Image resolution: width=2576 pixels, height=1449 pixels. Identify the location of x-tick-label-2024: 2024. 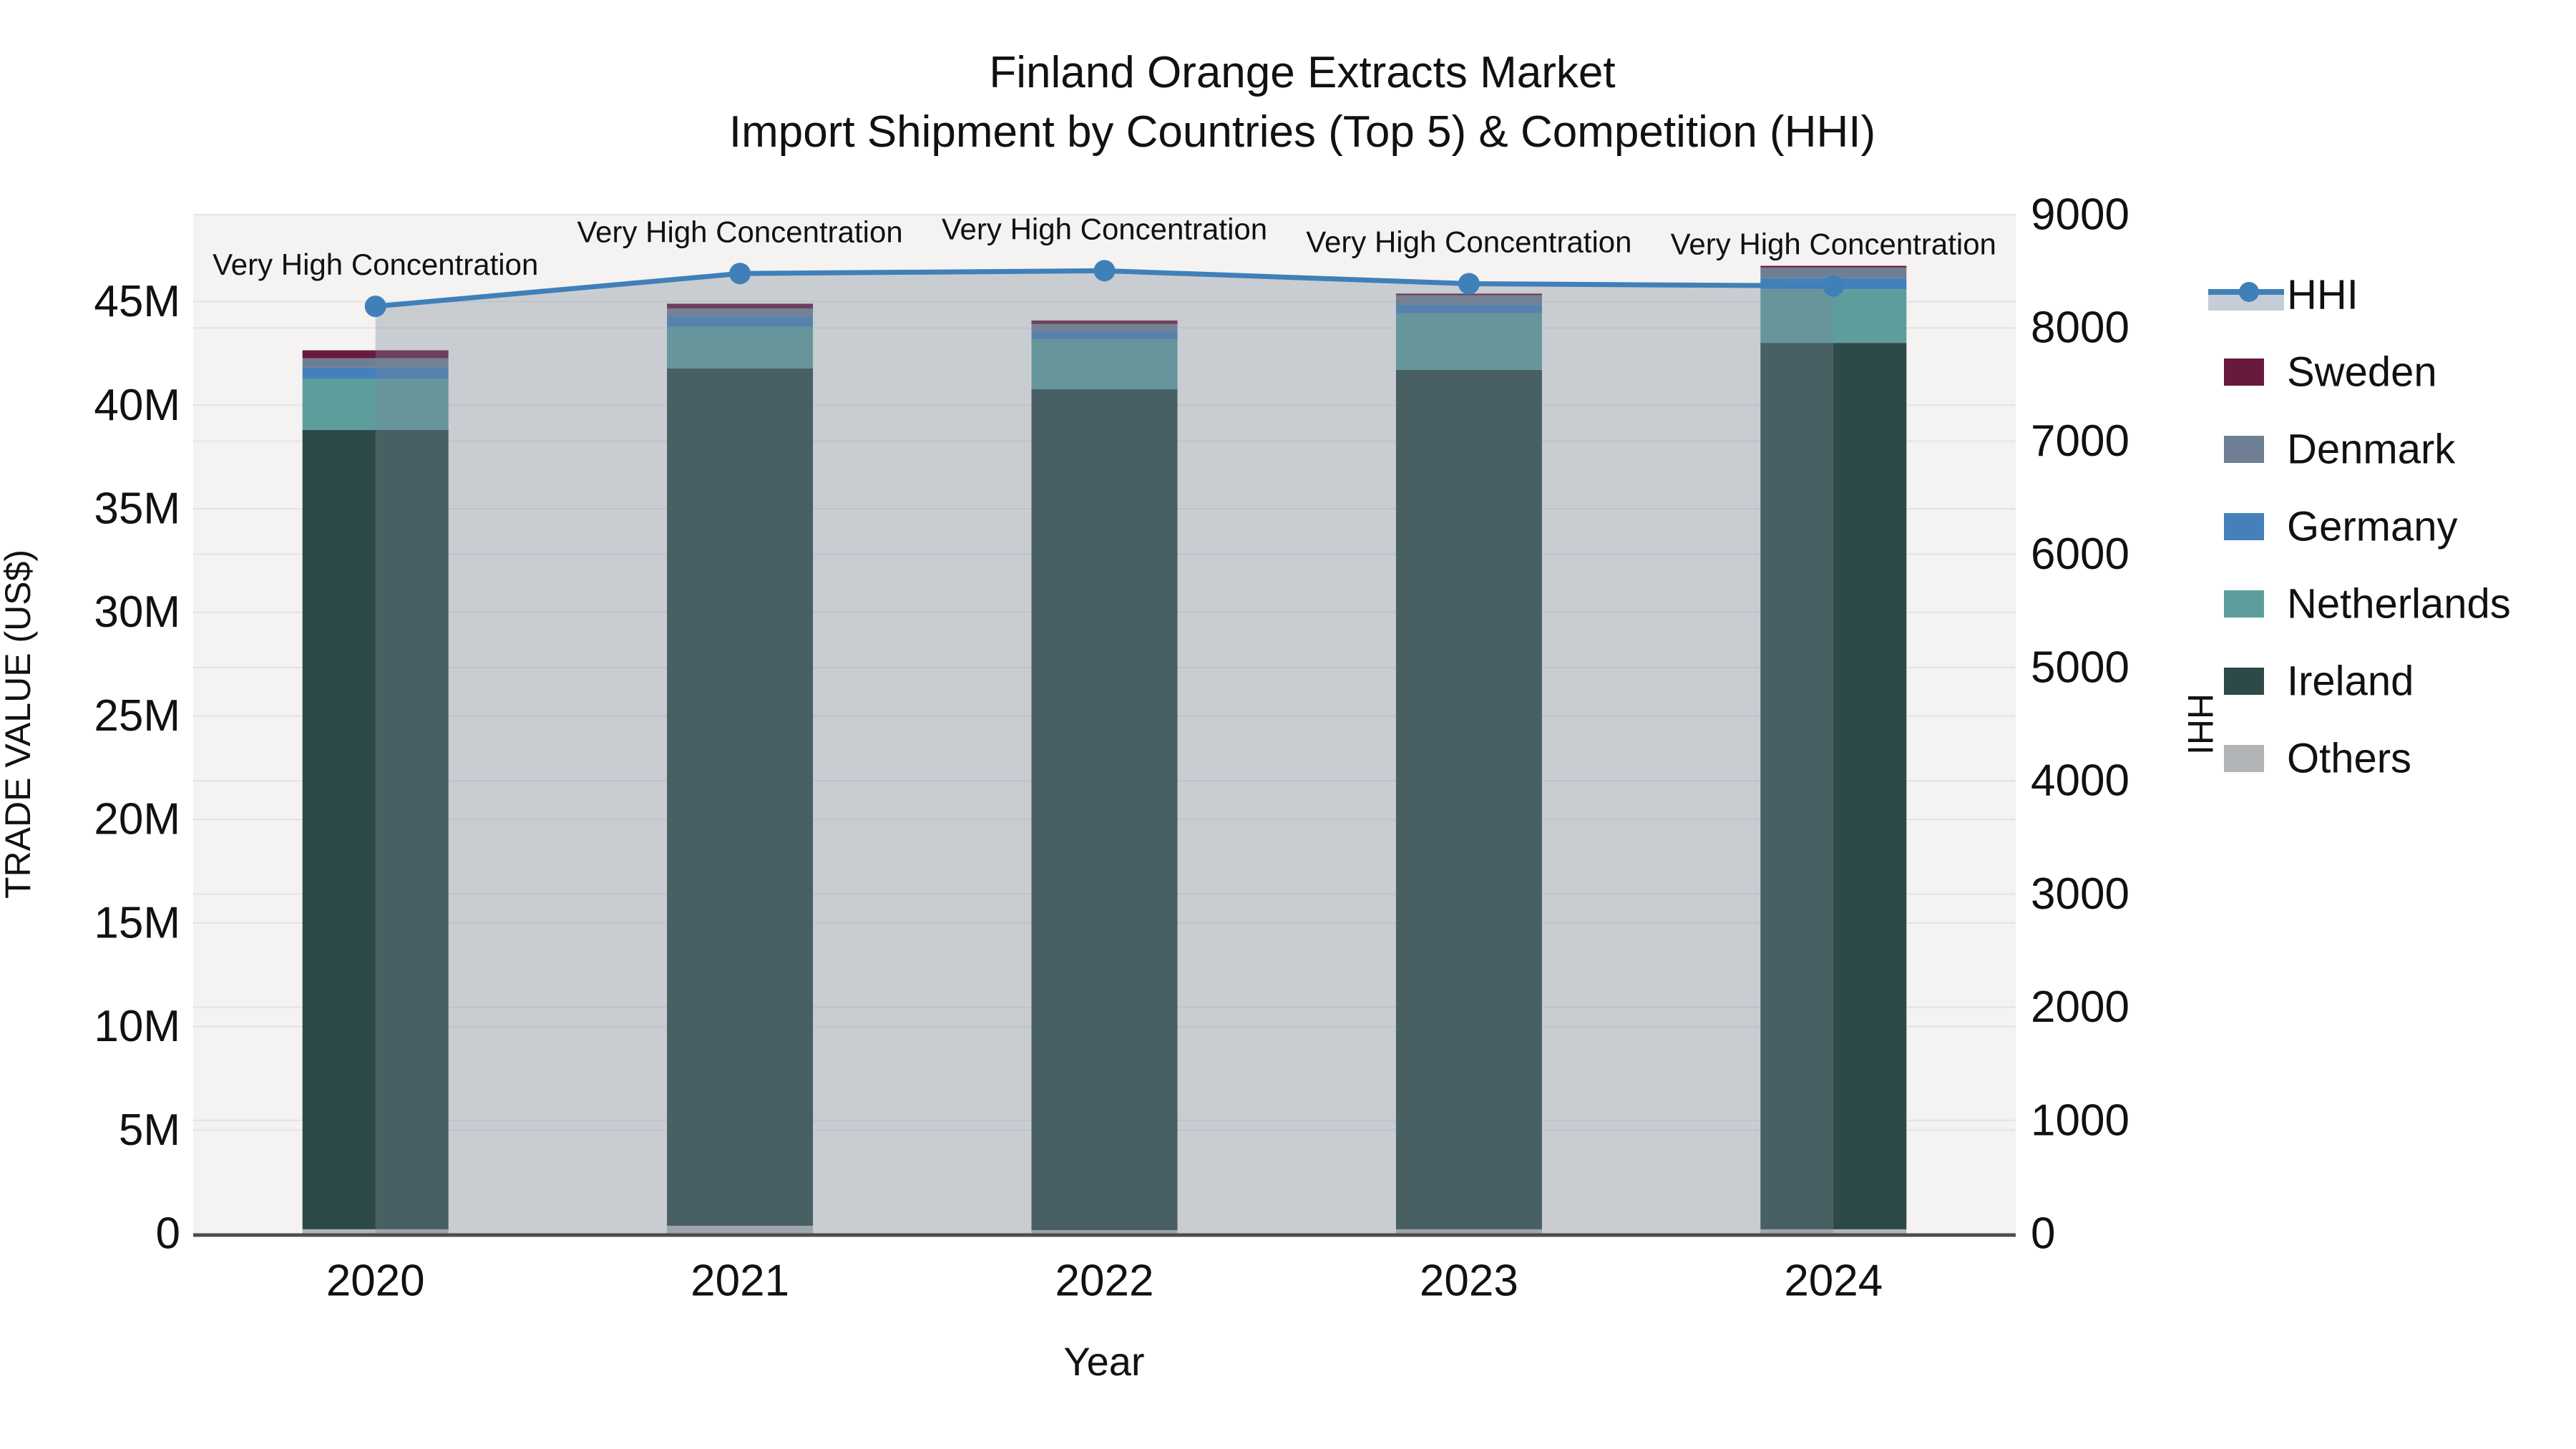
(1833, 1281).